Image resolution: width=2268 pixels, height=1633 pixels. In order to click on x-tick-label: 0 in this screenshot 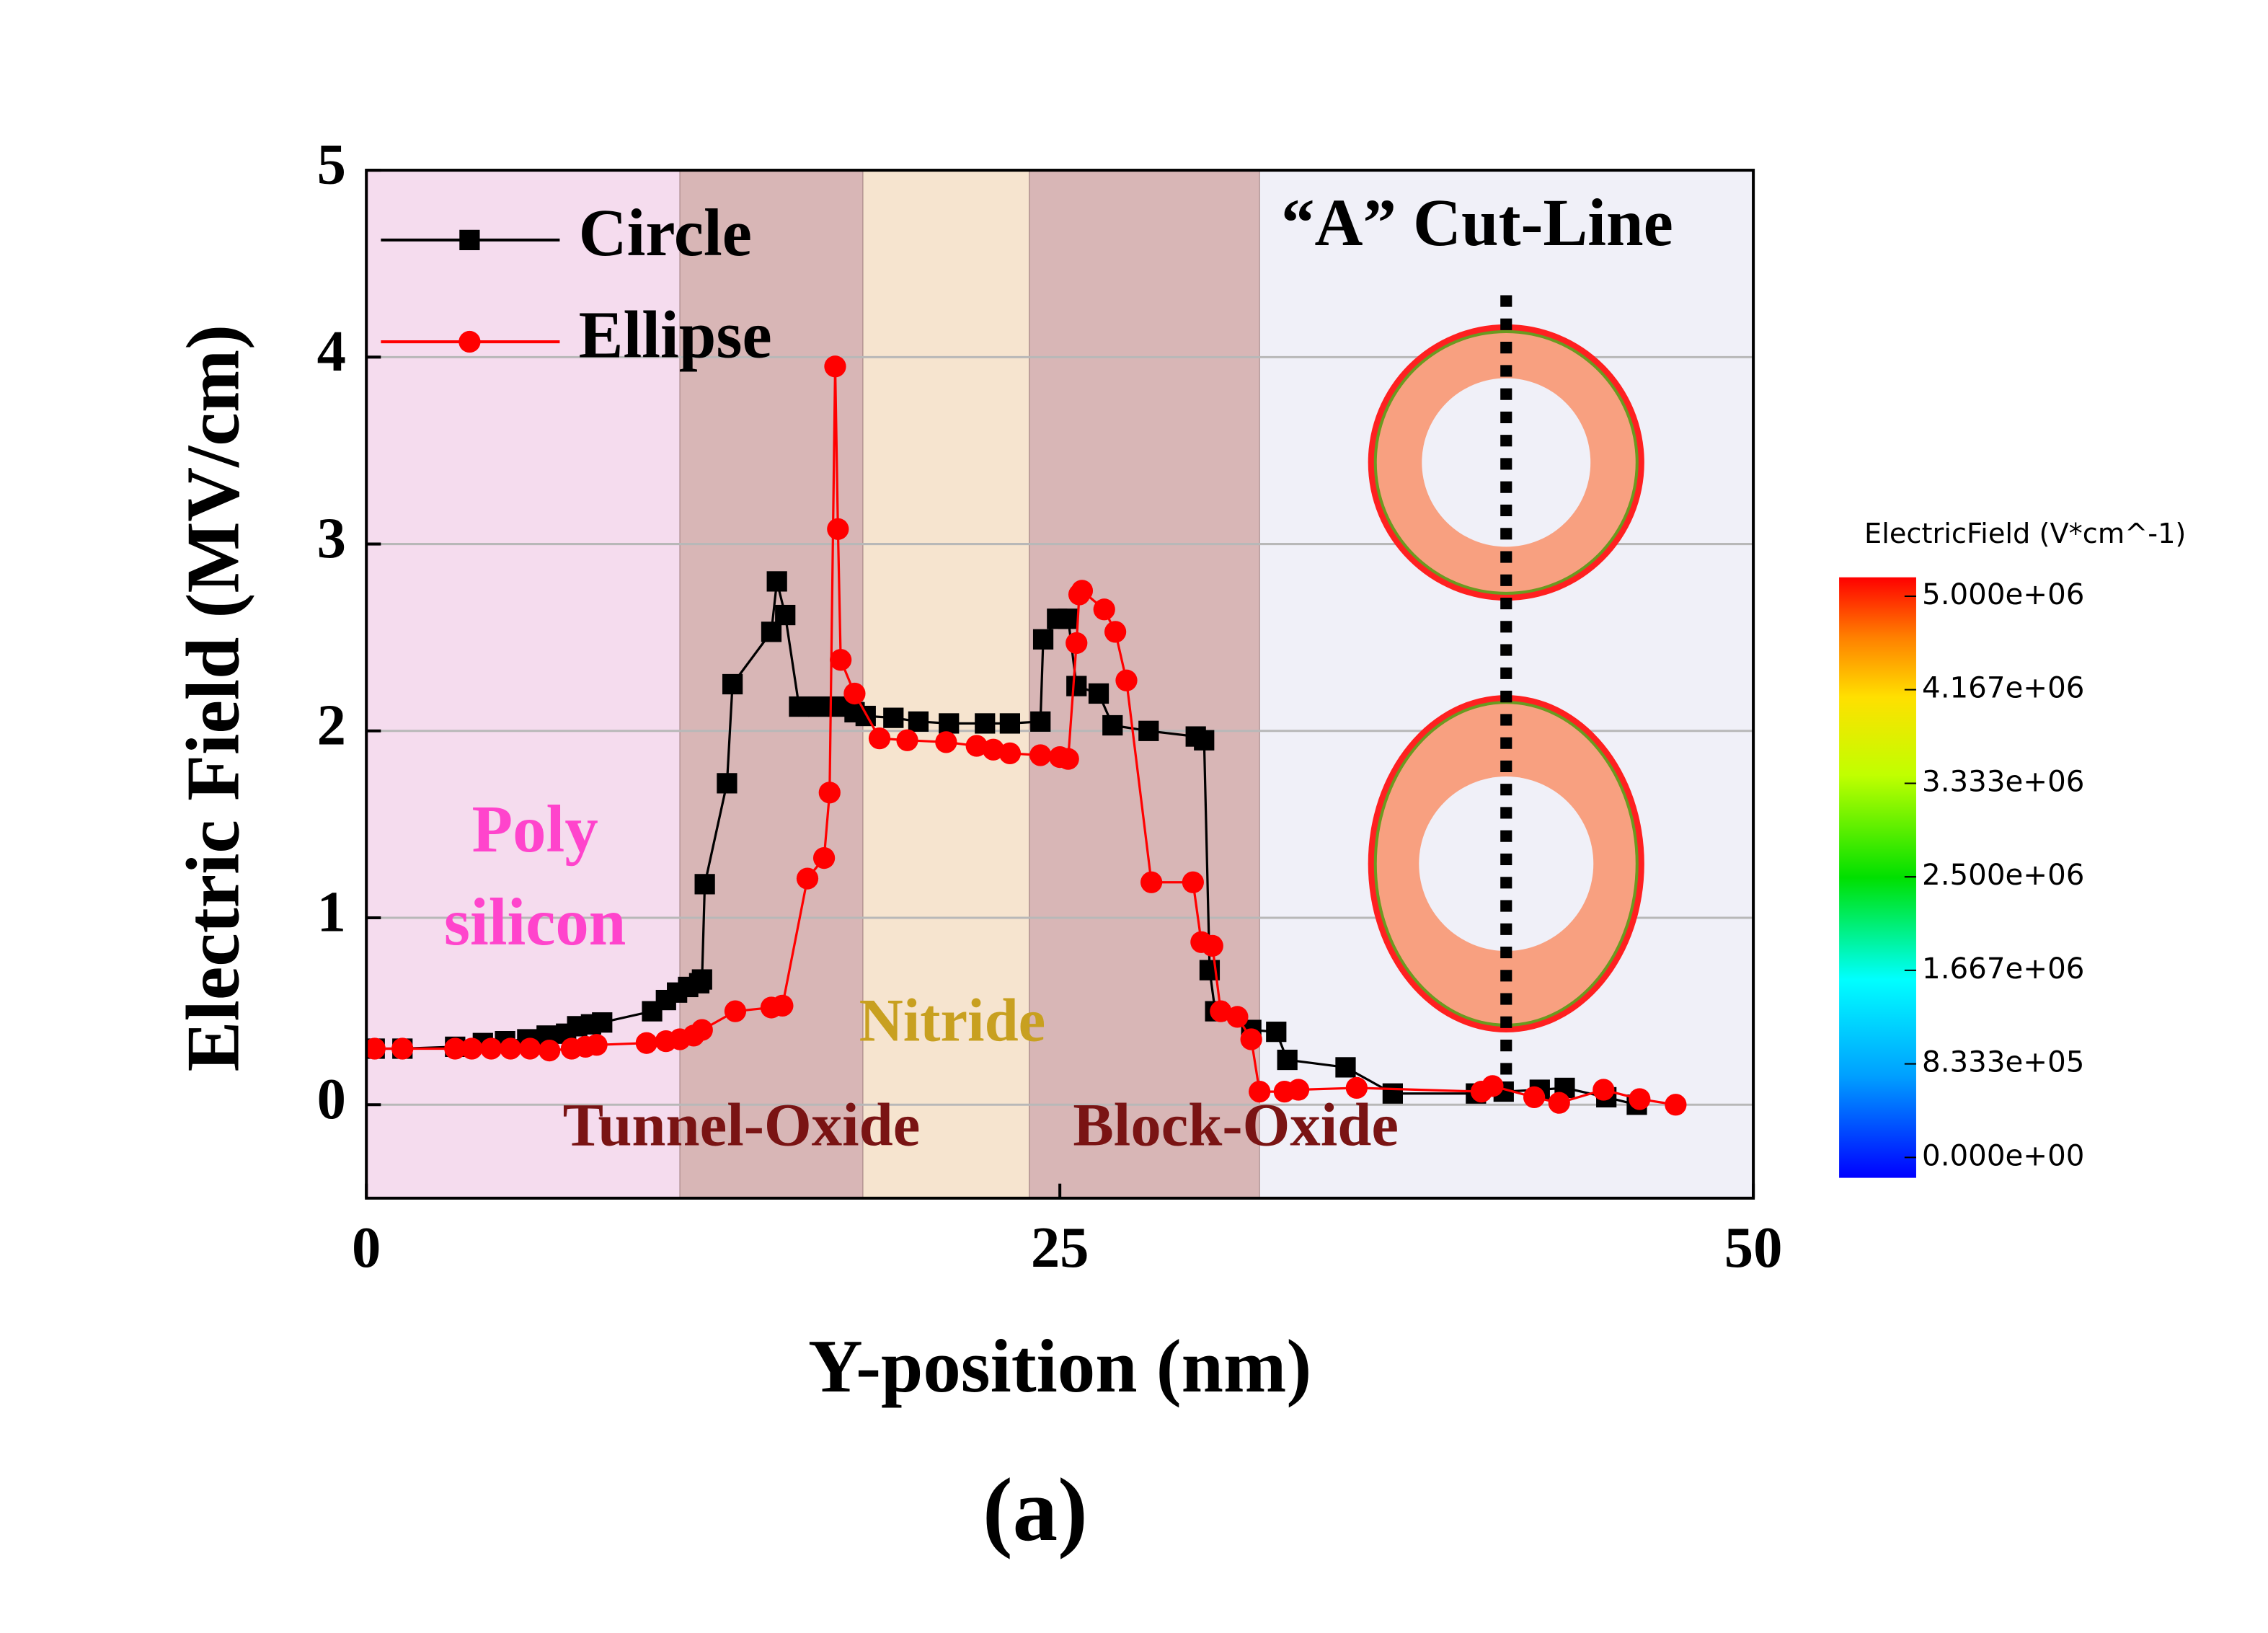, I will do `click(366, 1248)`.